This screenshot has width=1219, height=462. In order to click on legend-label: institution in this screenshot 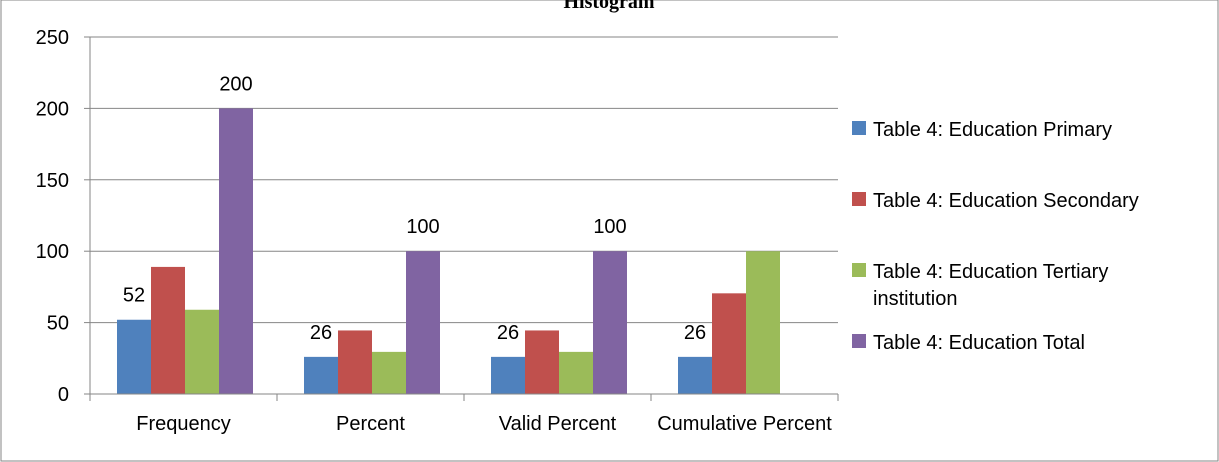, I will do `click(915, 299)`.